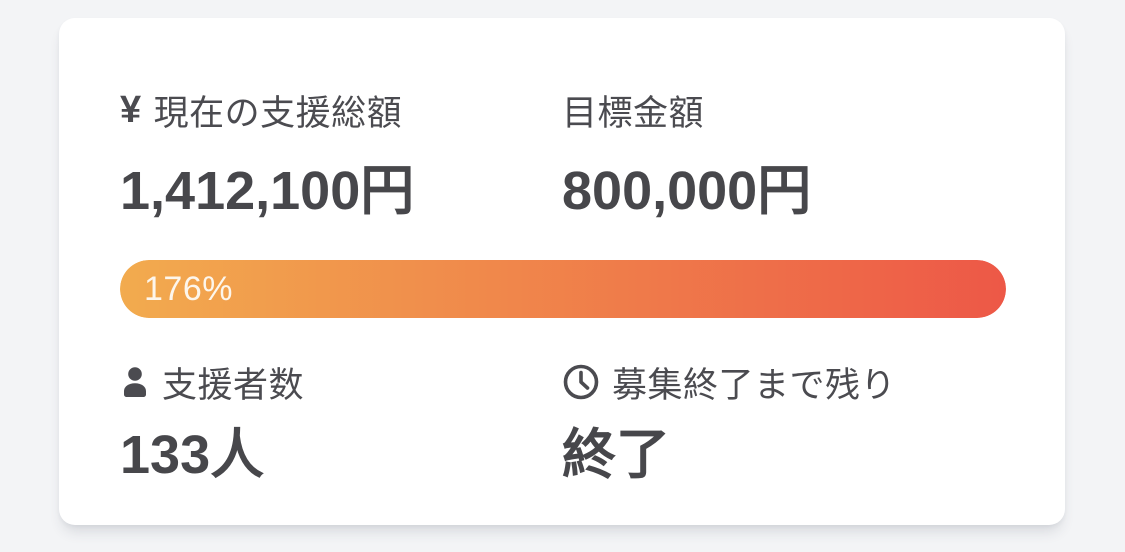 This screenshot has height=552, width=1125. What do you see at coordinates (581, 382) in the screenshot?
I see `clock-icon` at bounding box center [581, 382].